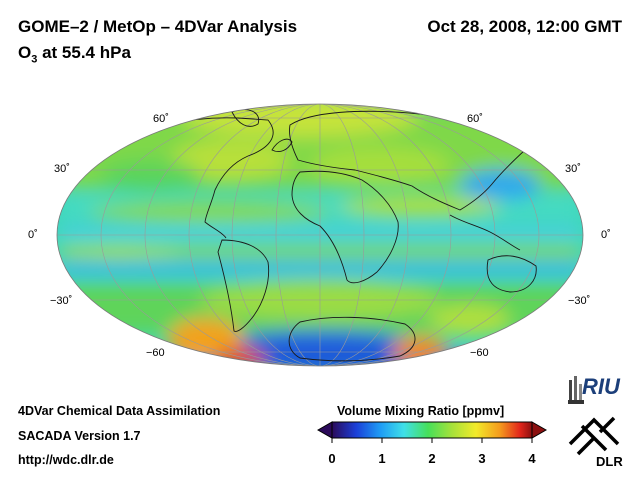 This screenshot has width=640, height=480. Describe the element at coordinates (25, 52) in the screenshot. I see `subtitle-species: O` at that location.